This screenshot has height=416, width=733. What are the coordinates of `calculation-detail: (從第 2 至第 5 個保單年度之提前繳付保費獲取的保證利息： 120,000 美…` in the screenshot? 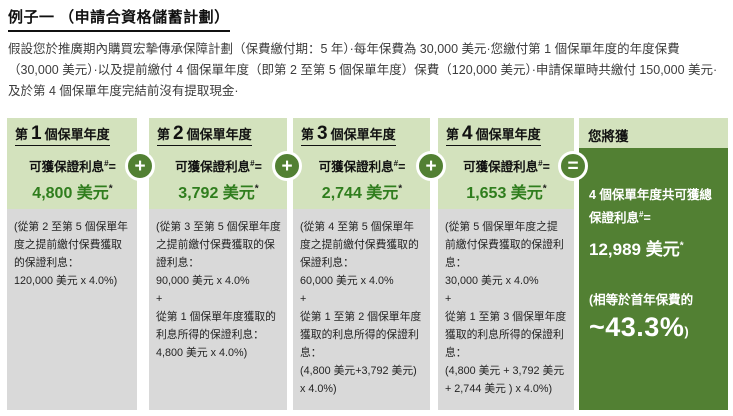 It's located at (72, 309).